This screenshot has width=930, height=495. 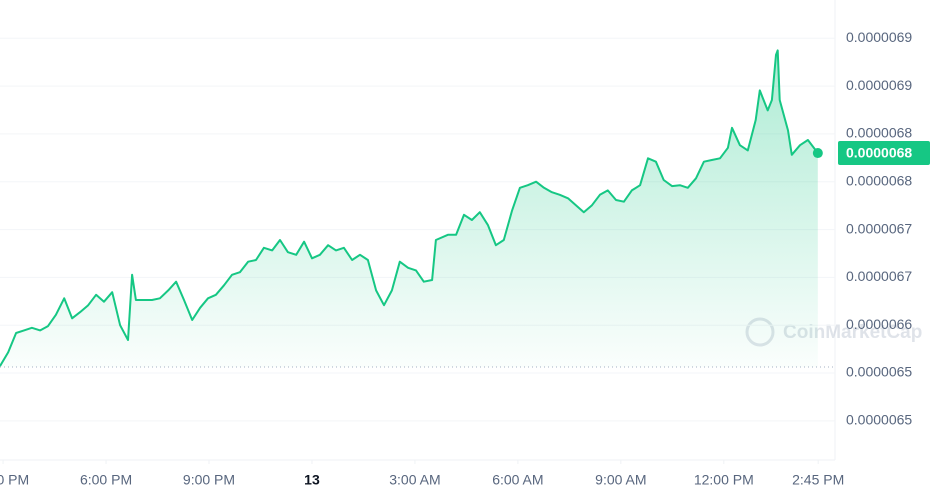 What do you see at coordinates (620, 480) in the screenshot?
I see `x-tick-label: 9:00 AM` at bounding box center [620, 480].